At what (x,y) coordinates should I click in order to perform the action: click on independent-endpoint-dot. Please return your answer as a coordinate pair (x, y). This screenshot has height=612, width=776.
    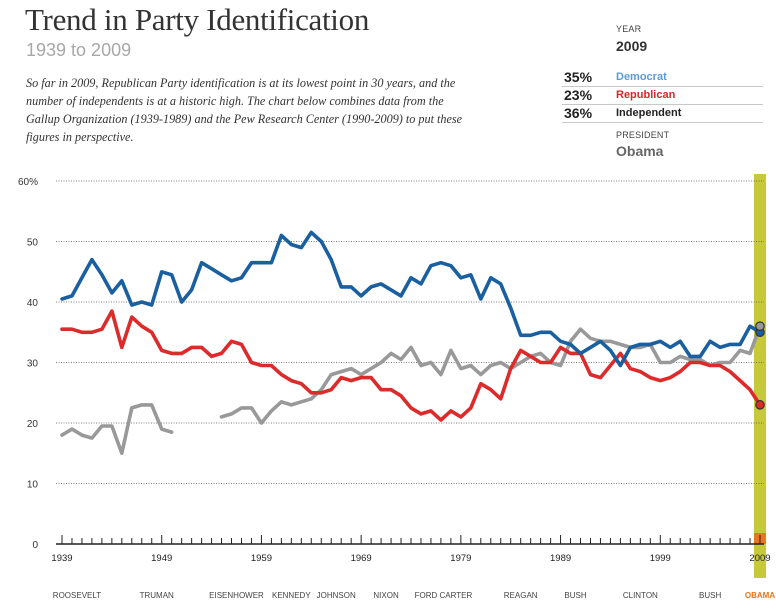
    Looking at the image, I should click on (760, 326).